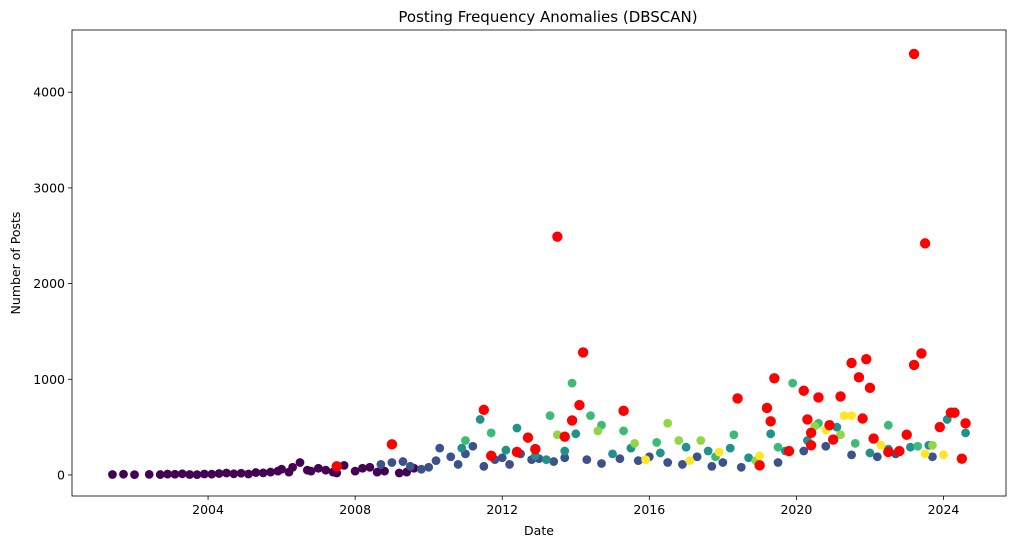 The image size is (1014, 547). I want to click on y-axis: 0 1000 2000 3000 4000, so click(52, 283).